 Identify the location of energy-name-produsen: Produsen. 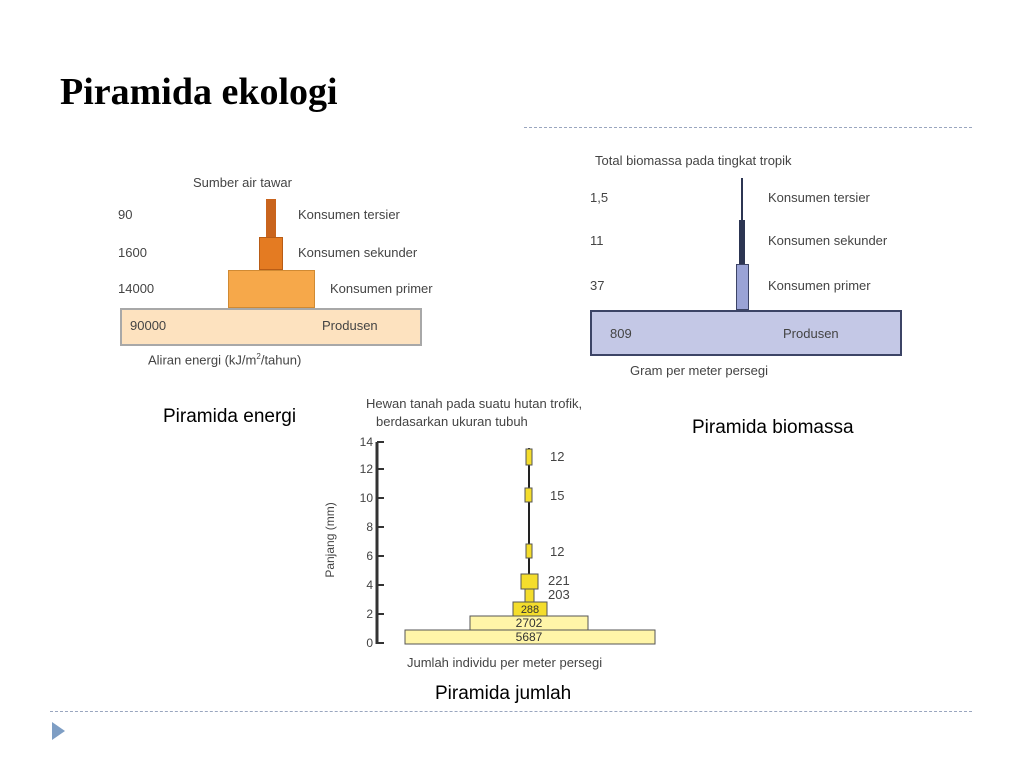
(350, 325).